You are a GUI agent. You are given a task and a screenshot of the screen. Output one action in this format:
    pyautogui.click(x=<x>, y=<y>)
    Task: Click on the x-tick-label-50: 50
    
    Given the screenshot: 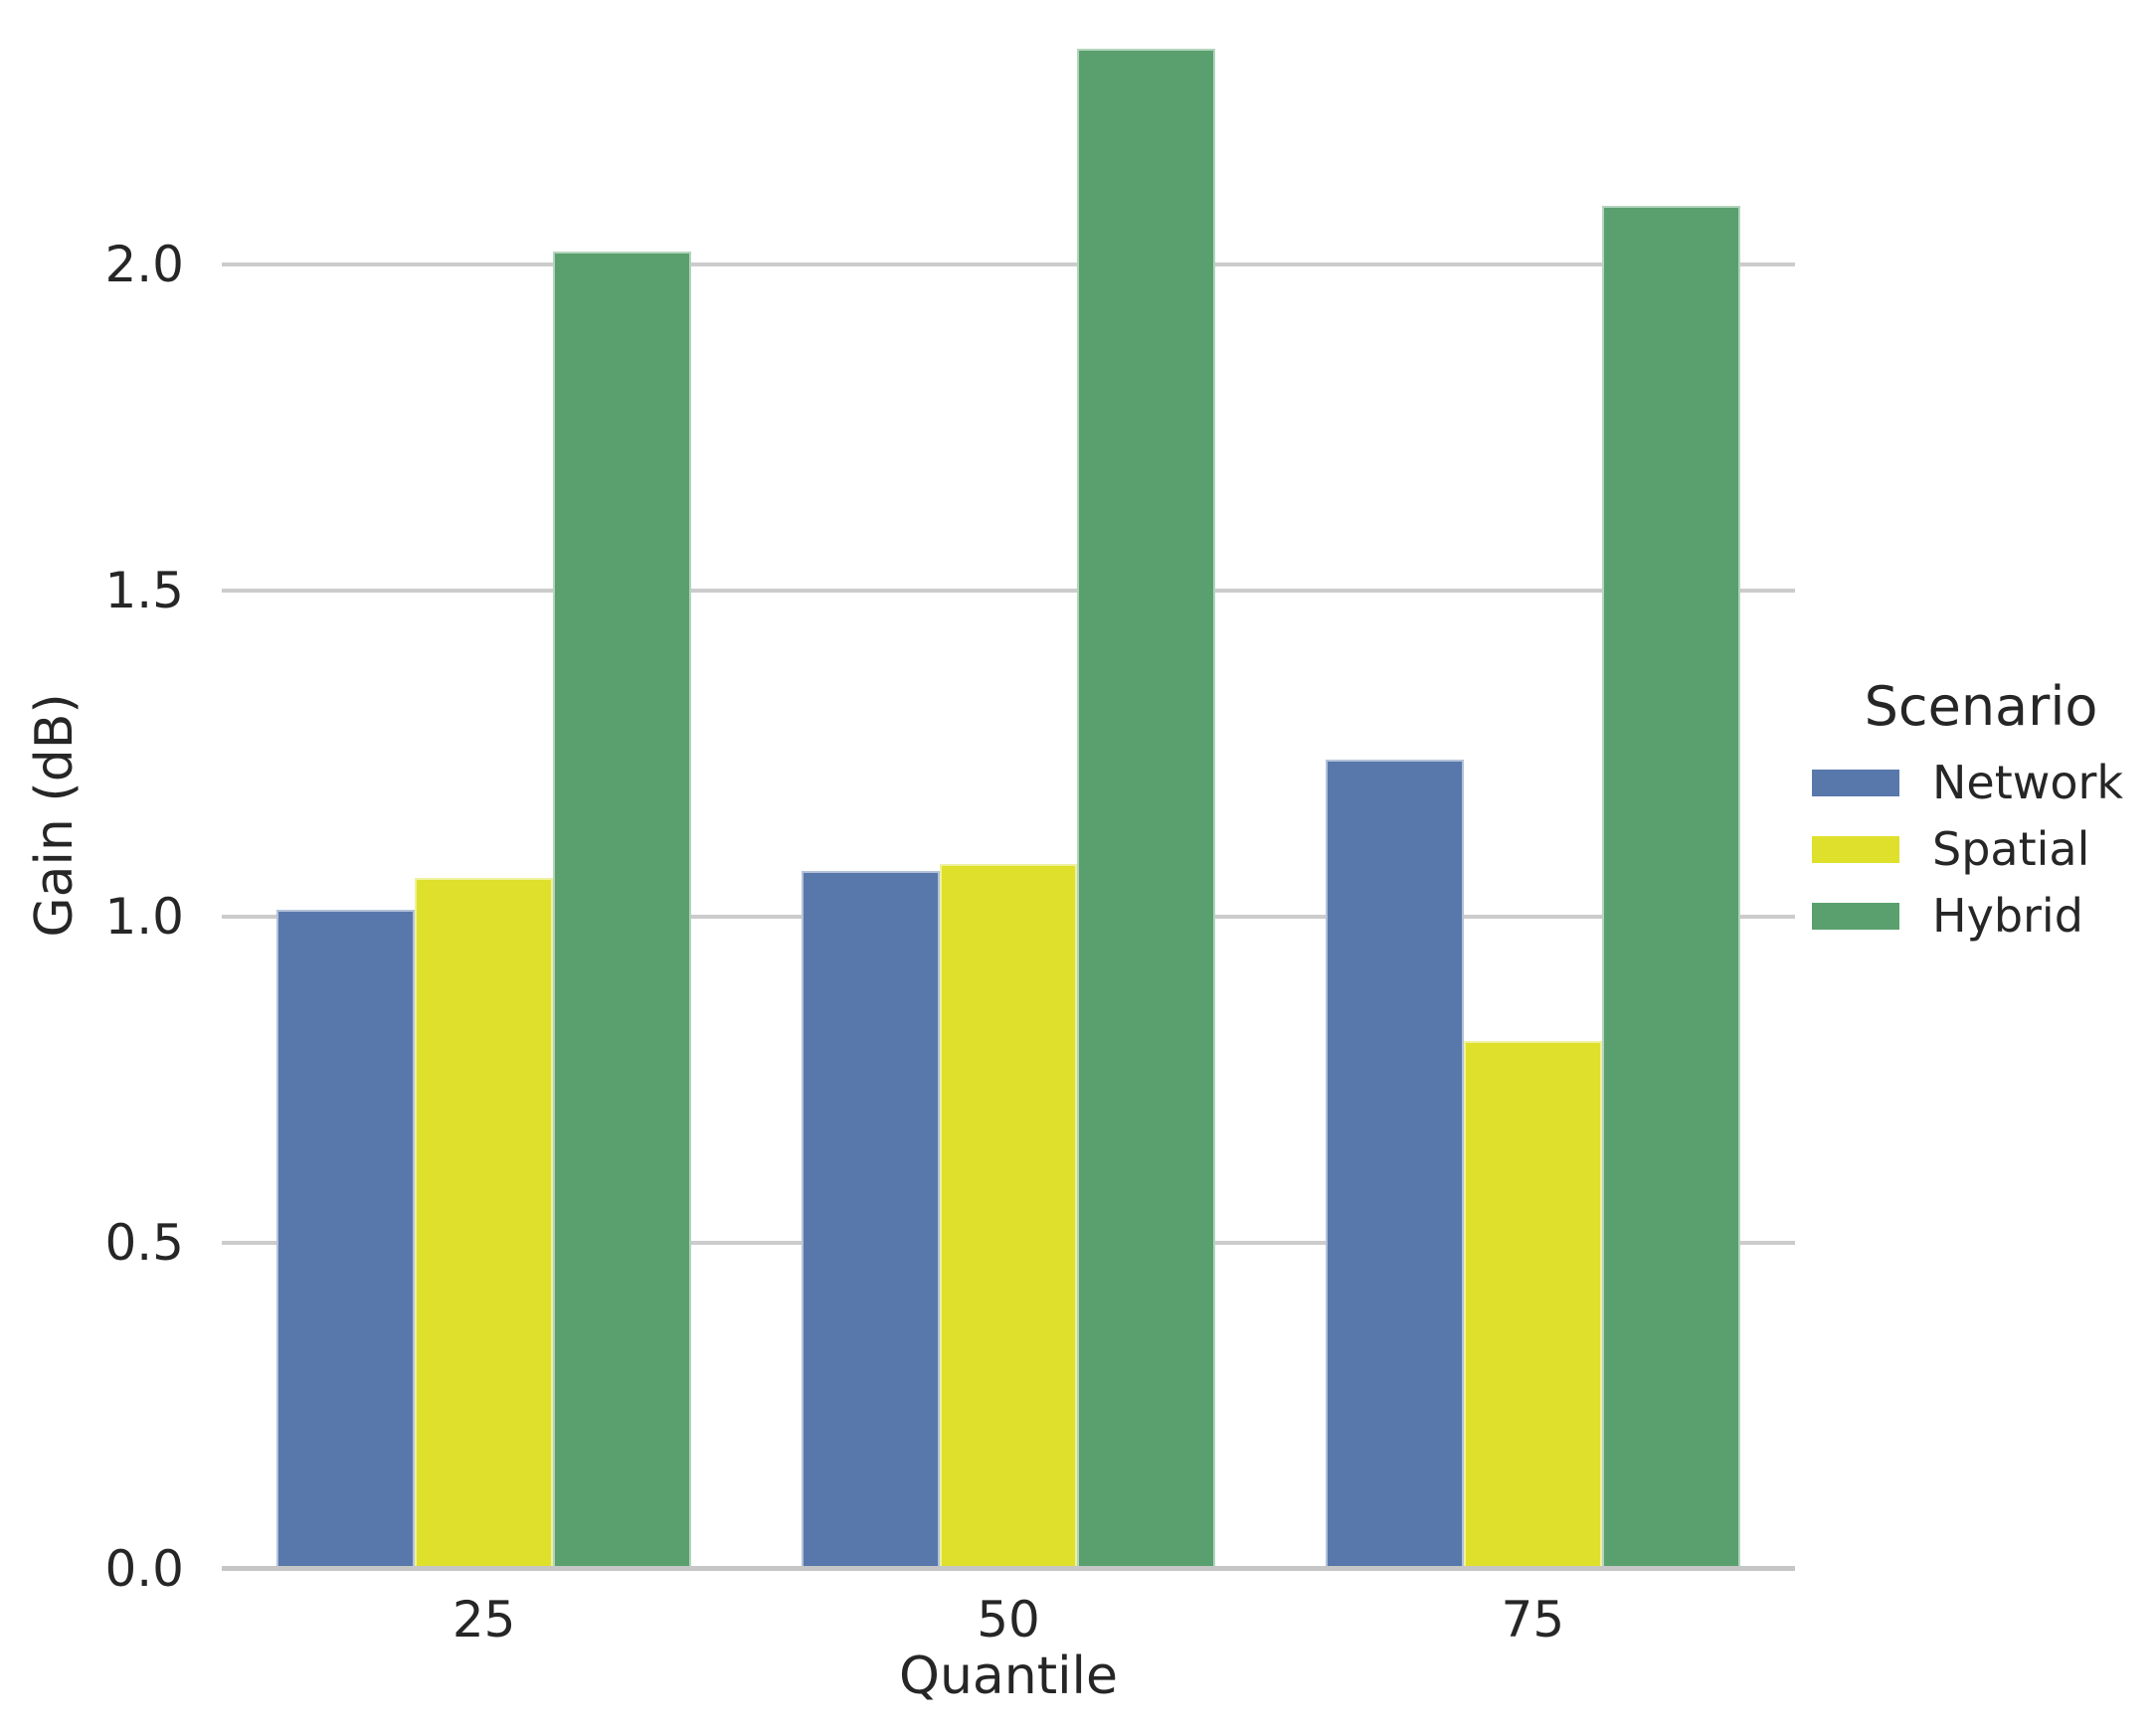 What is the action you would take?
    pyautogui.click(x=1008, y=1619)
    